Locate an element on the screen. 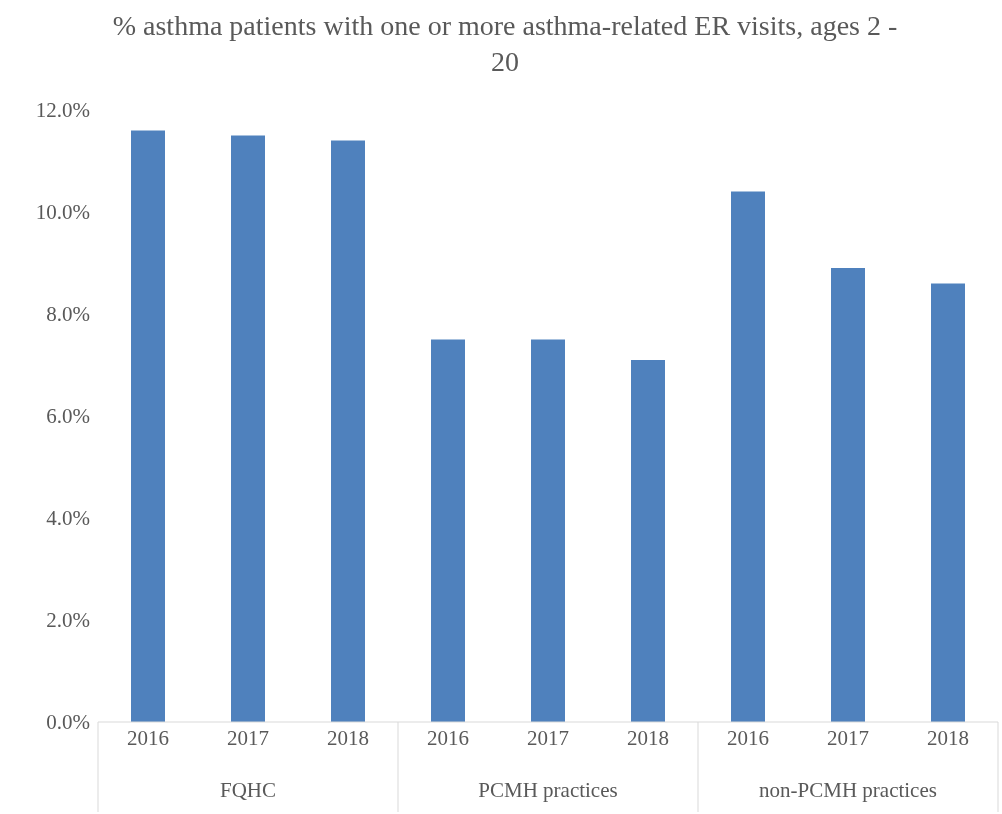  text: non-PCMH practices is located at coordinates (848, 790).